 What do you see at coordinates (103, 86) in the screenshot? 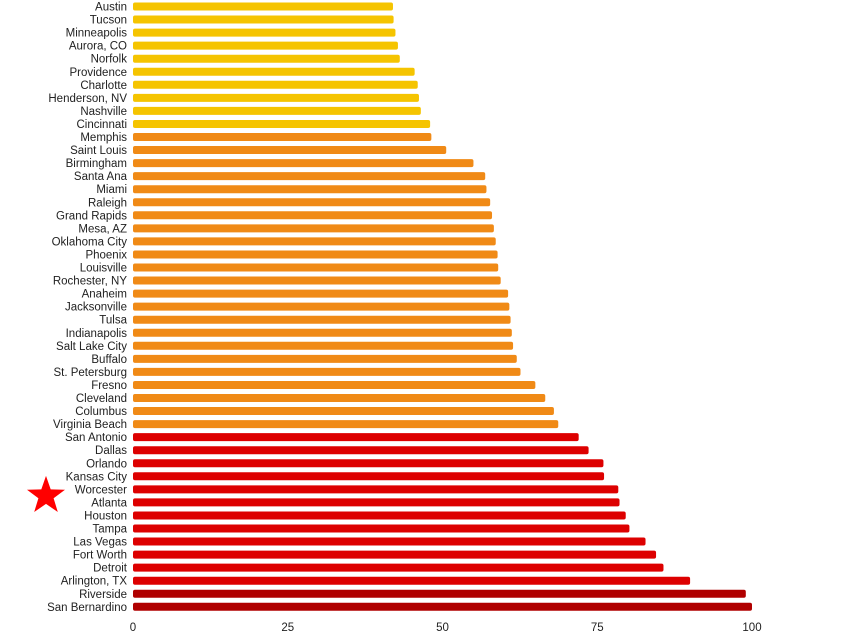
I see `category-label: Charlotte` at bounding box center [103, 86].